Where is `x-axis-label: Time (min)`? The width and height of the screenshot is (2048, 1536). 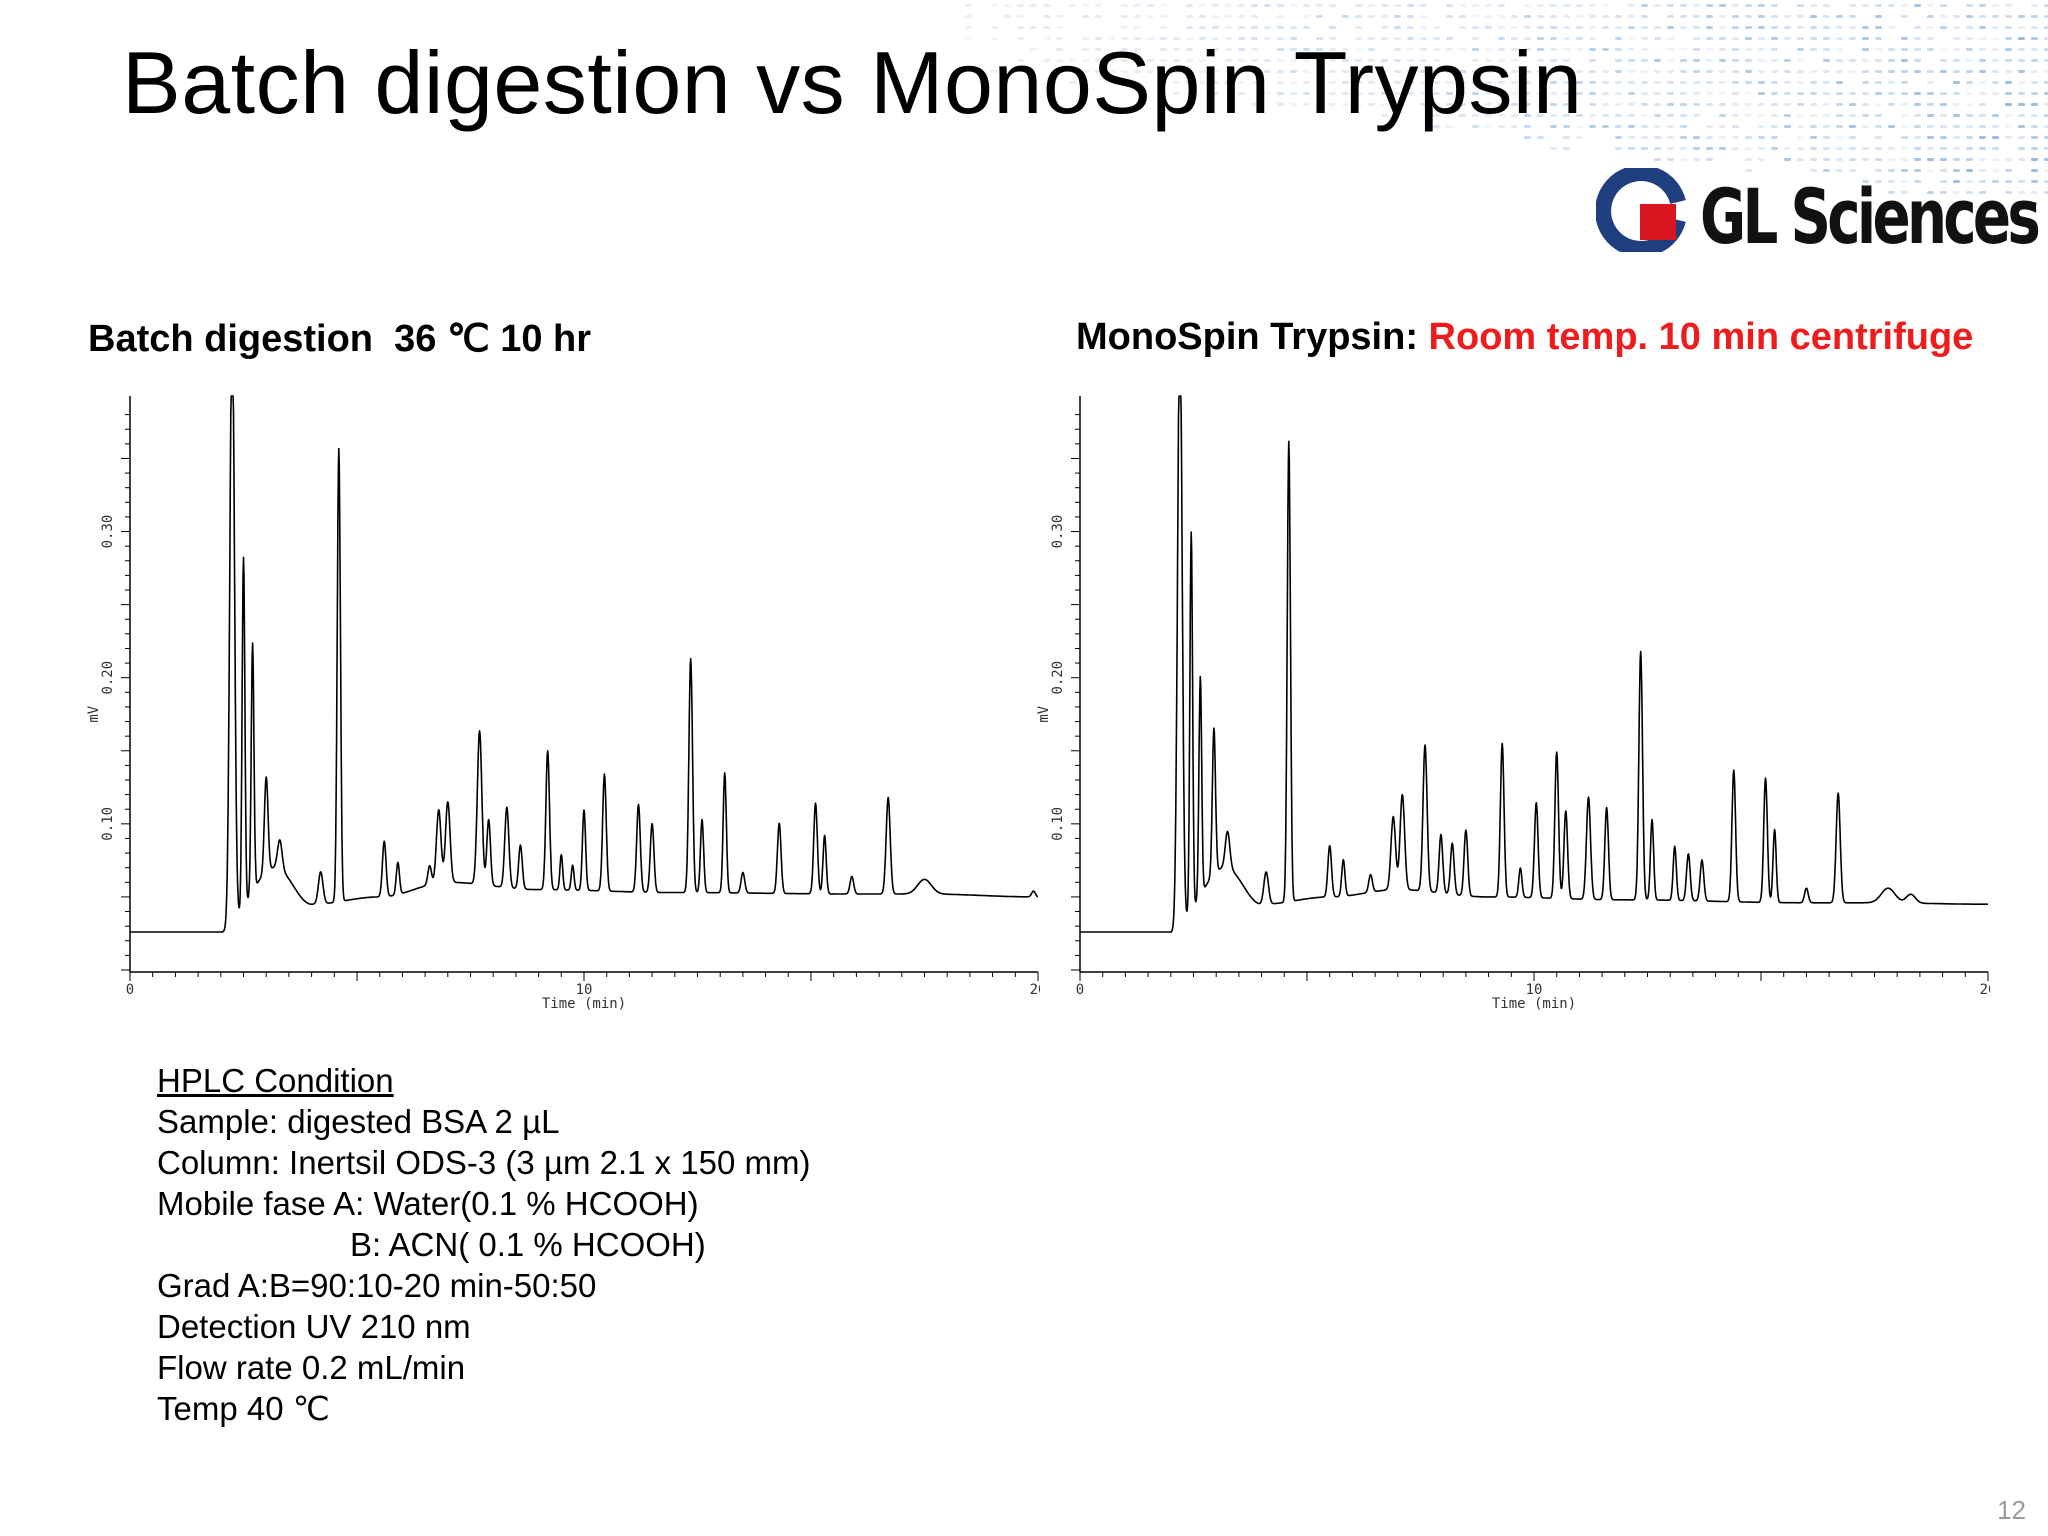
x-axis-label: Time (min) is located at coordinates (584, 1004).